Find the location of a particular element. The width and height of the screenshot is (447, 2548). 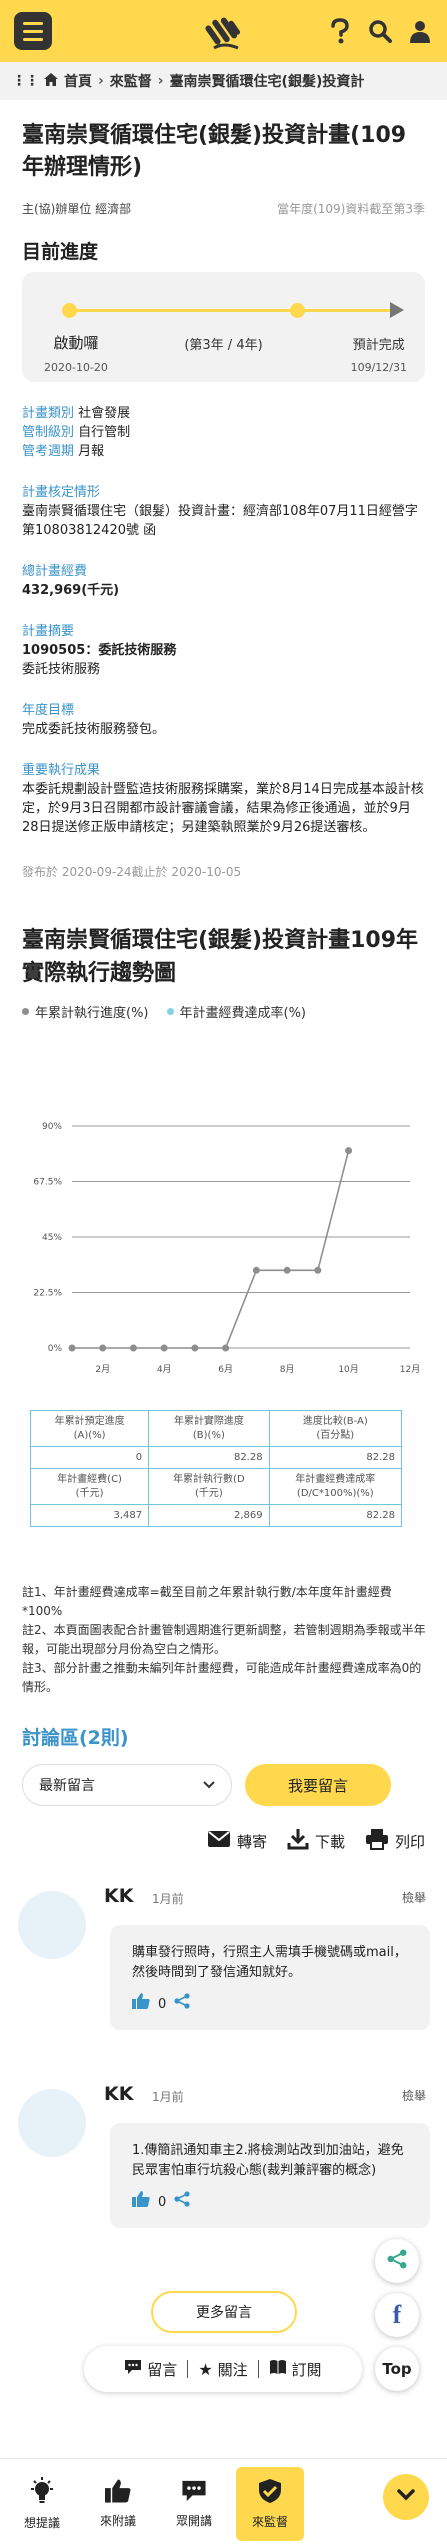

breadcrumb-home: 首頁 is located at coordinates (78, 82).